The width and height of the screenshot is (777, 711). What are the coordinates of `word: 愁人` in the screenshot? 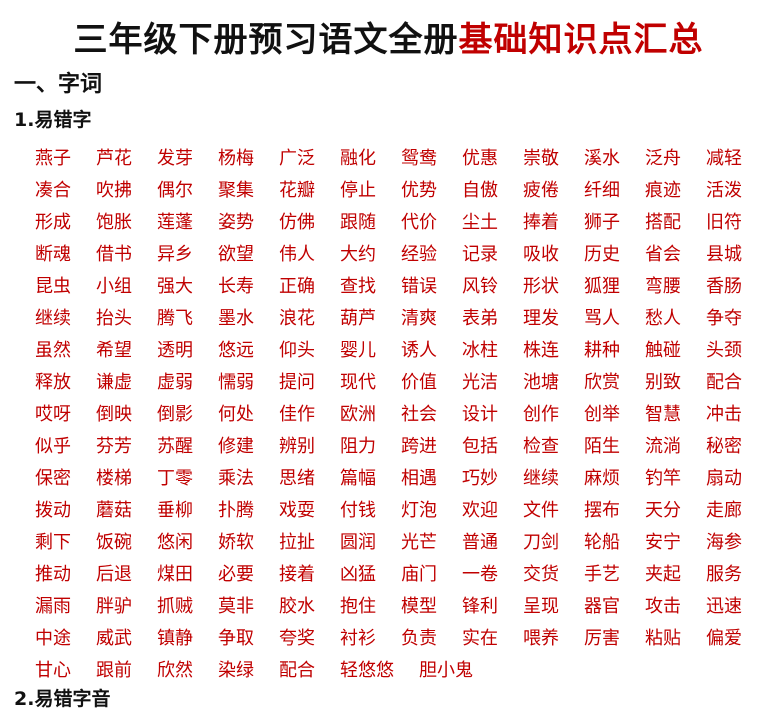 It's located at (663, 318).